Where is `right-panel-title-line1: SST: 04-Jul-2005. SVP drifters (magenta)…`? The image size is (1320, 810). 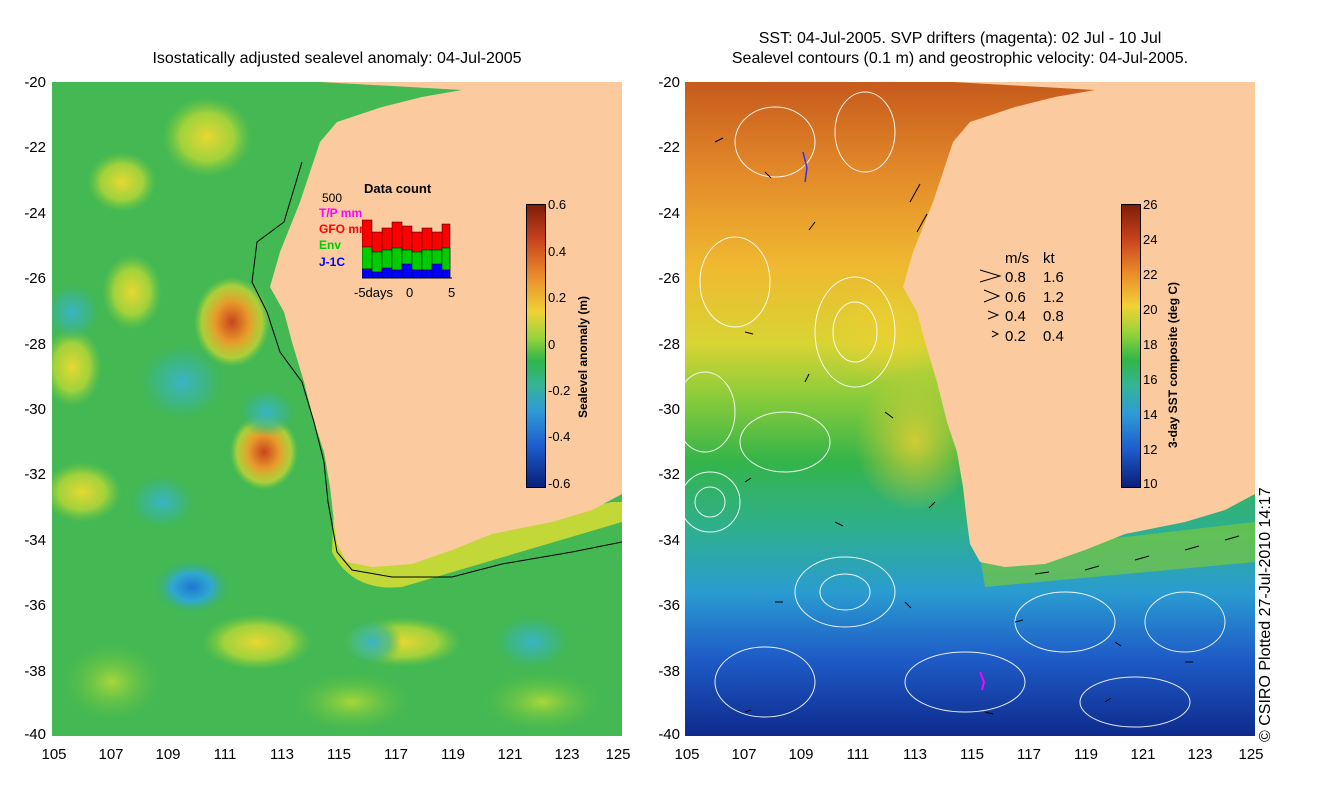
right-panel-title-line1: SST: 04-Jul-2005. SVP drifters (magenta)… is located at coordinates (960, 38).